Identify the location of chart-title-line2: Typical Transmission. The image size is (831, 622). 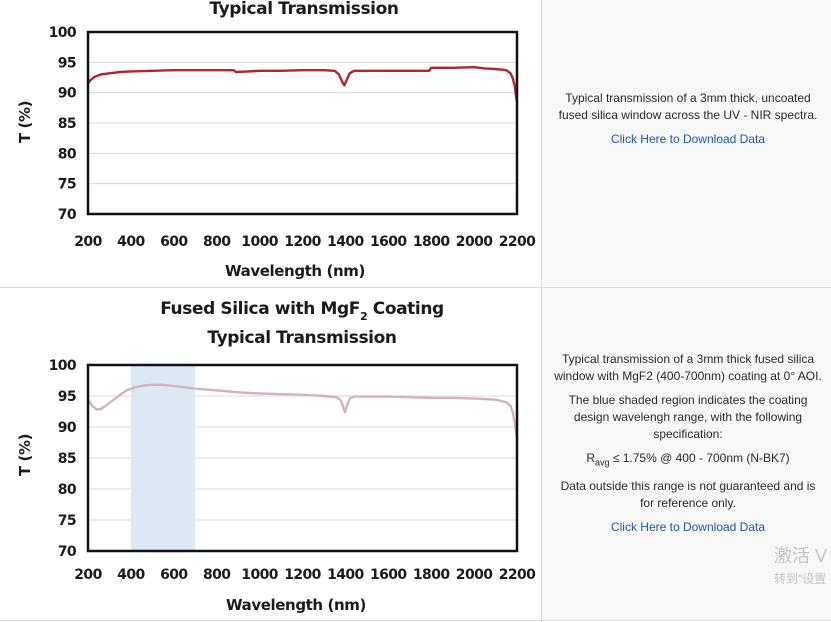
(301, 338).